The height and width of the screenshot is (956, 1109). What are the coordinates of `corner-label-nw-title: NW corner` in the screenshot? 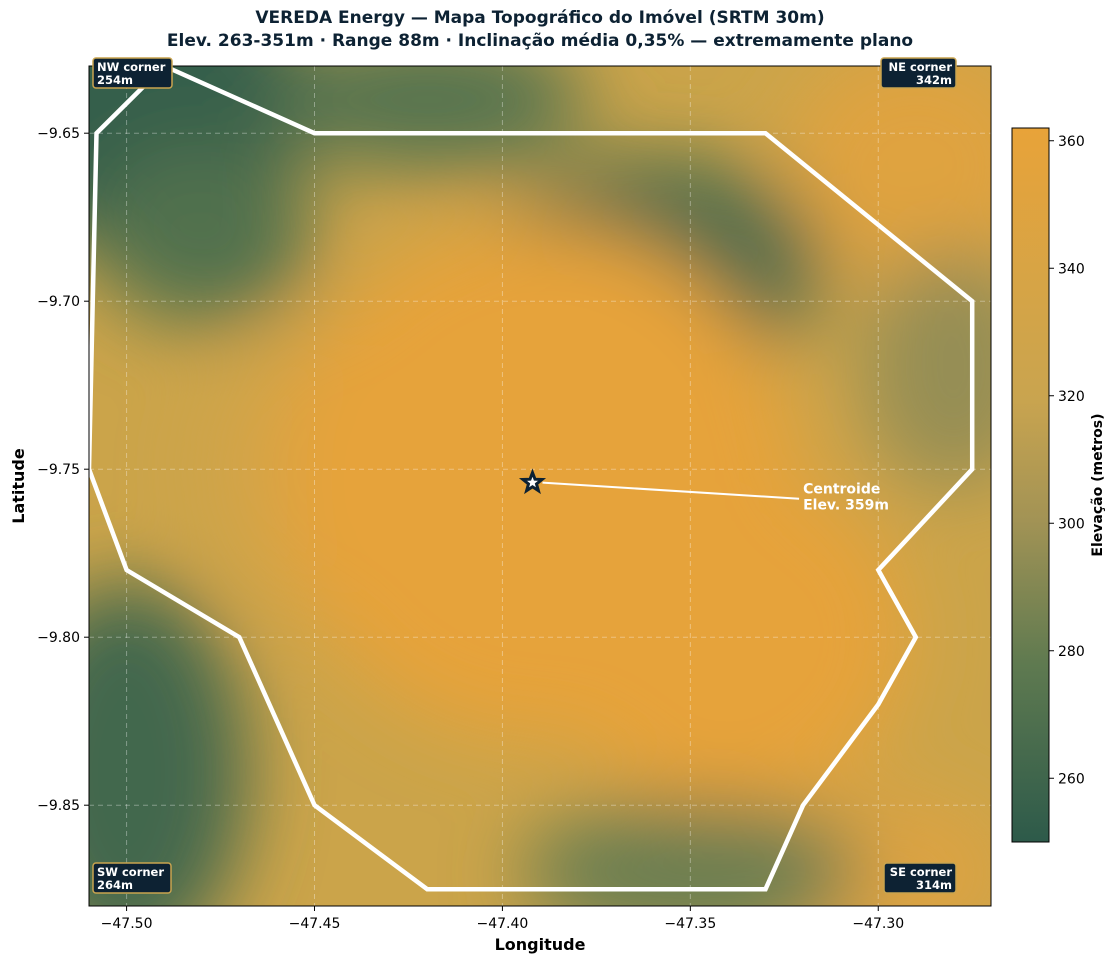 It's located at (131, 67).